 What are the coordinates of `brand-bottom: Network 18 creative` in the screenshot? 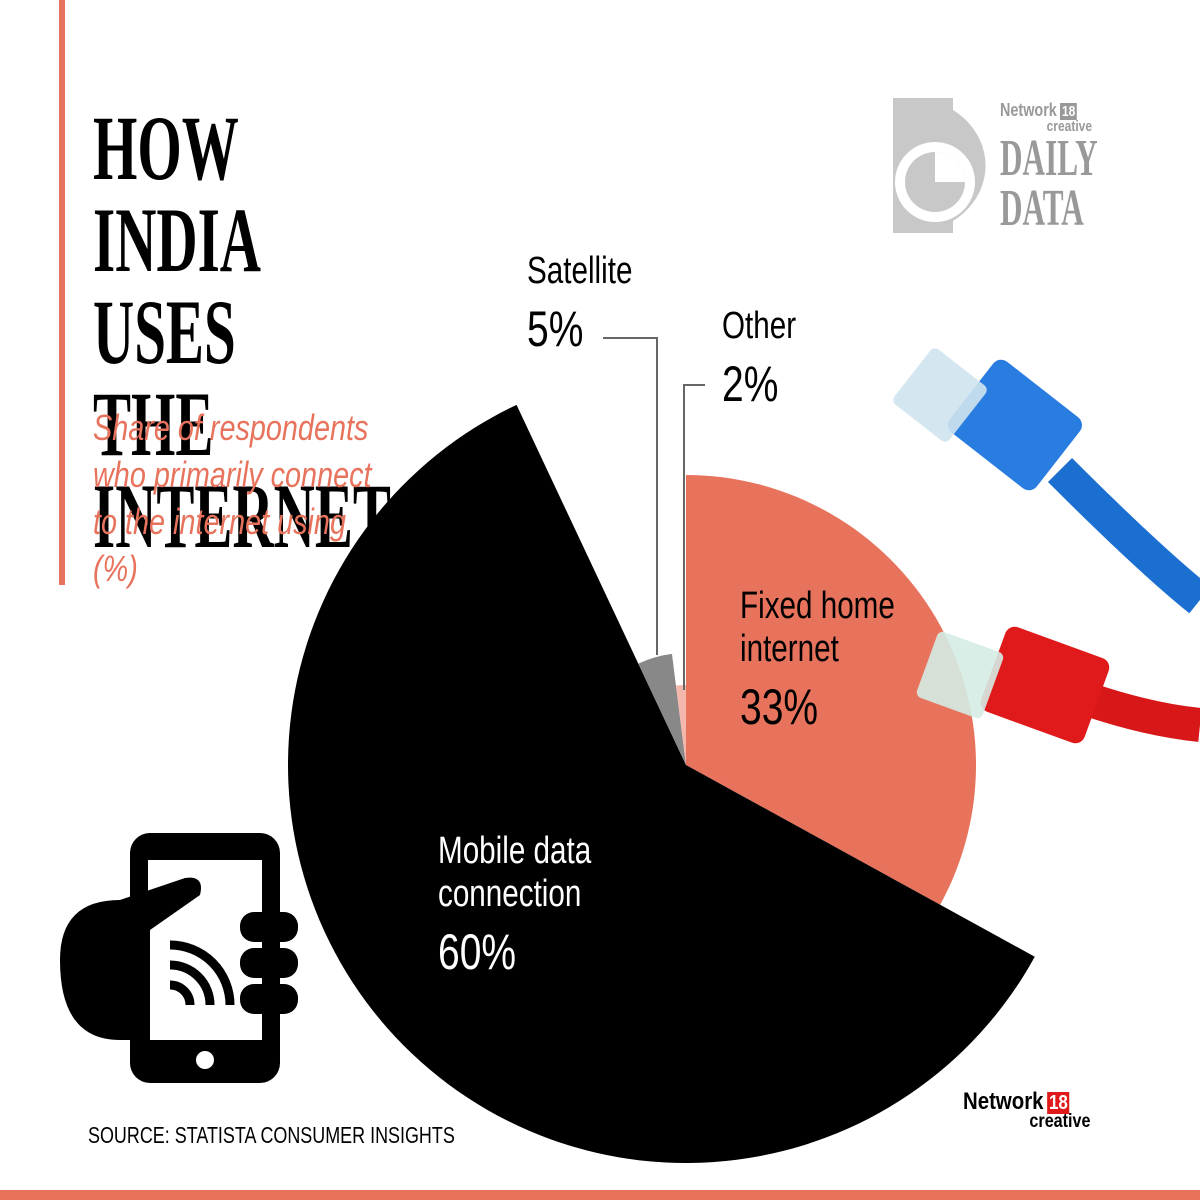 It's located at (1027, 1110).